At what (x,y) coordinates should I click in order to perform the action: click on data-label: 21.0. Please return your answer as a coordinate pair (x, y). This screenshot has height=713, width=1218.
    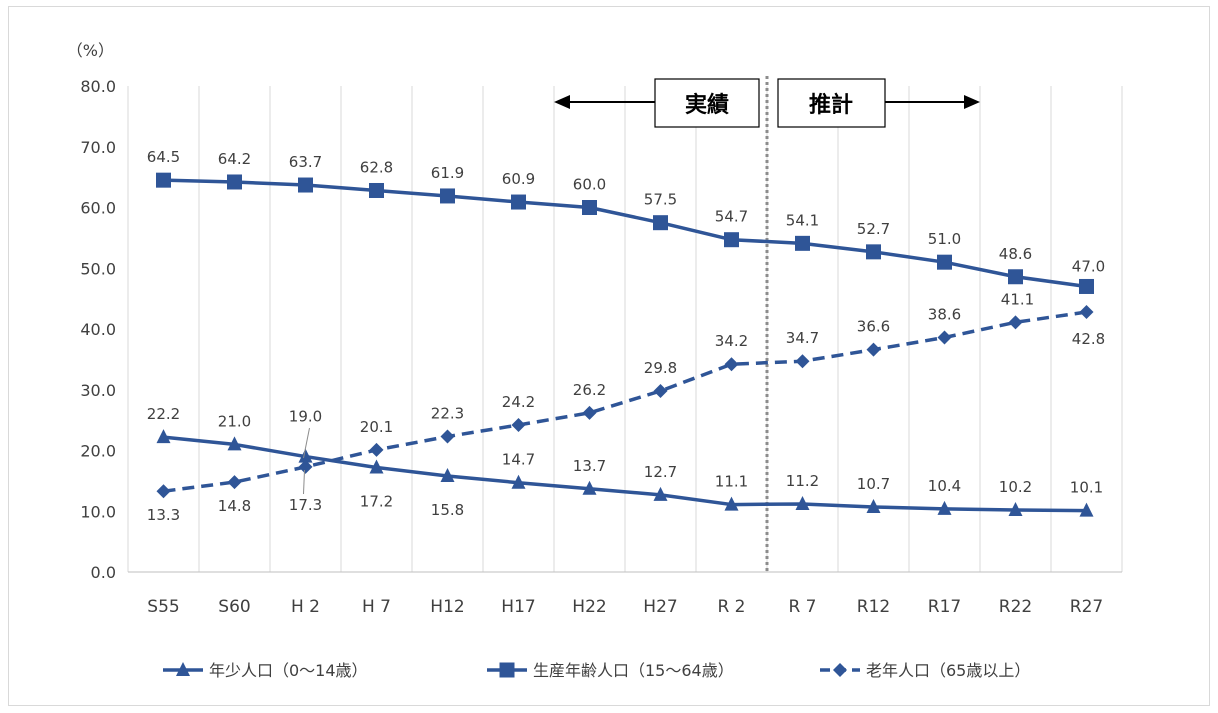
    Looking at the image, I should click on (234, 421).